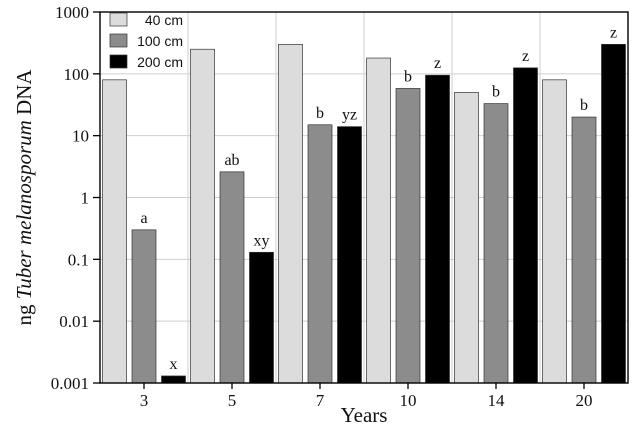 The width and height of the screenshot is (641, 427). What do you see at coordinates (364, 415) in the screenshot?
I see `x-axis-title: Years` at bounding box center [364, 415].